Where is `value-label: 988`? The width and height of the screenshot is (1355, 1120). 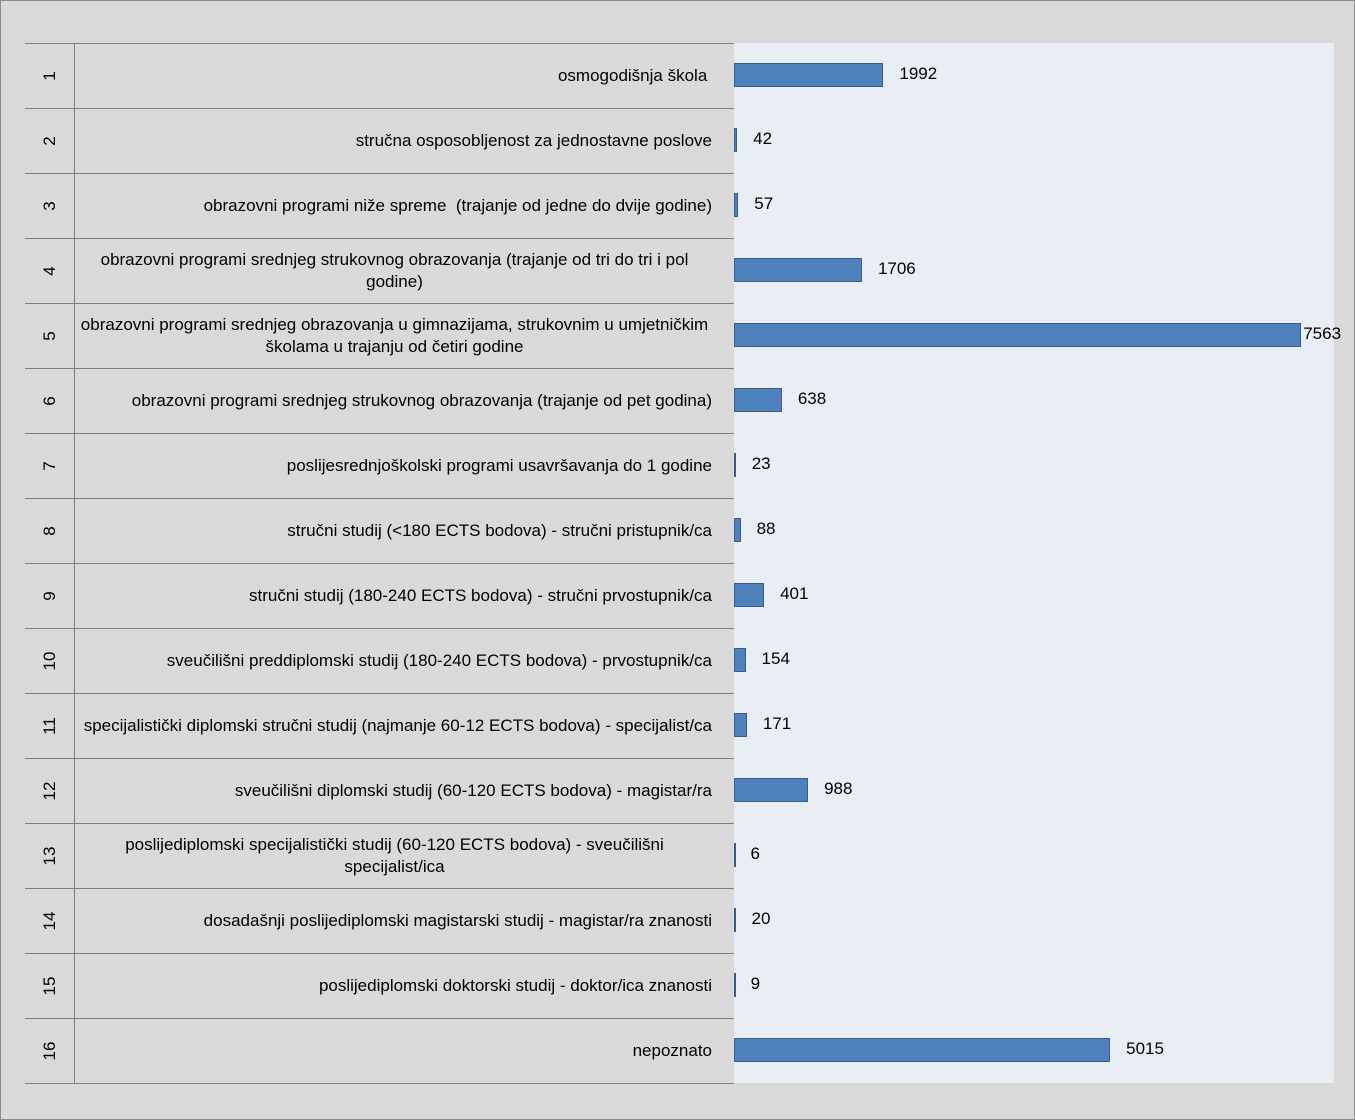 value-label: 988 is located at coordinates (838, 788).